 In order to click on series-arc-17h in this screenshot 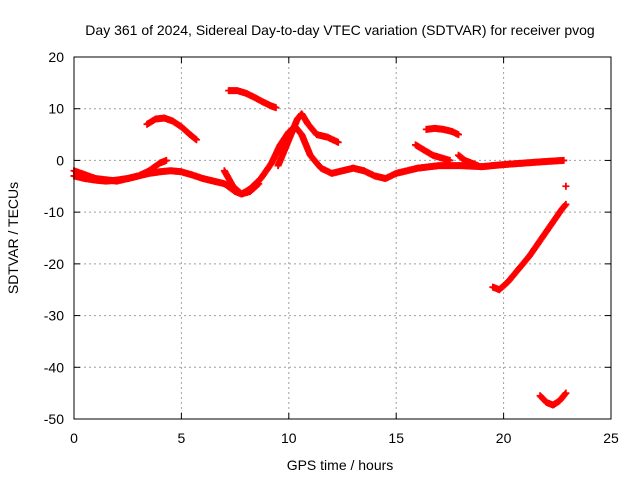, I will do `click(442, 131)`.